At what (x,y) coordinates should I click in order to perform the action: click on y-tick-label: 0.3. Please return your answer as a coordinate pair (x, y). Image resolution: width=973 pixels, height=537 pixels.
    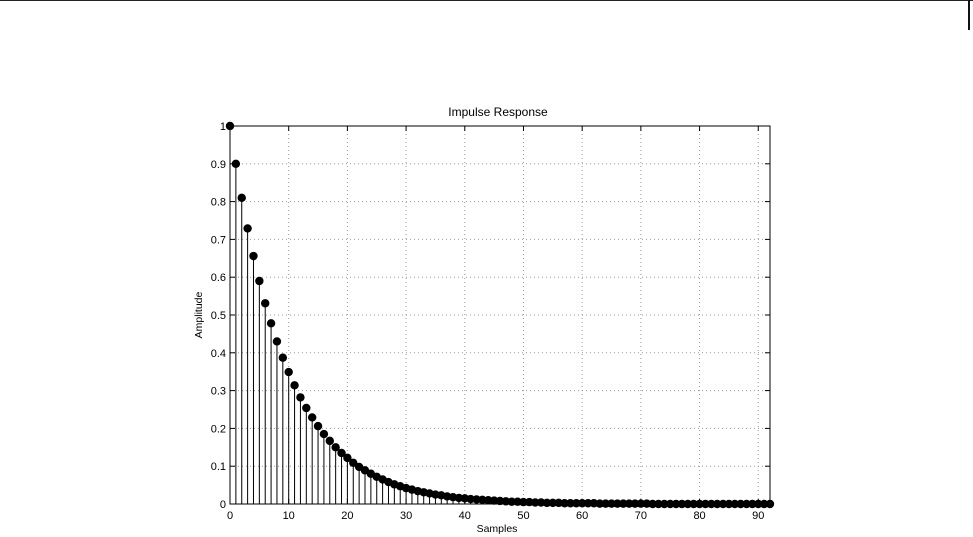
    Looking at the image, I should click on (218, 392).